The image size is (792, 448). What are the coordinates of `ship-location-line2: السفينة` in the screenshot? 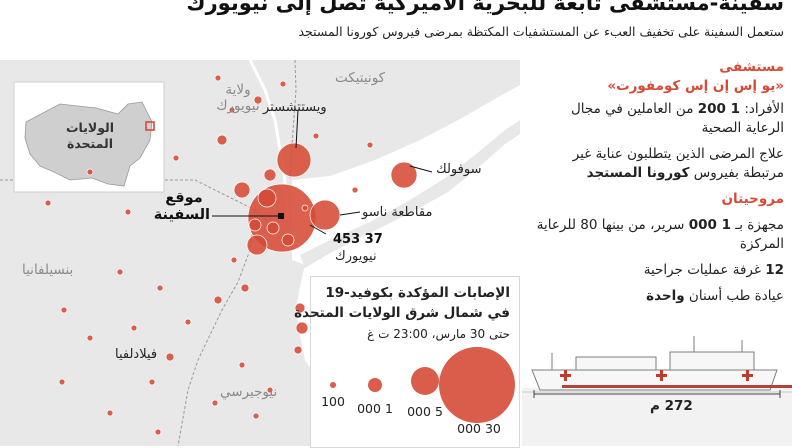 It's located at (181, 215).